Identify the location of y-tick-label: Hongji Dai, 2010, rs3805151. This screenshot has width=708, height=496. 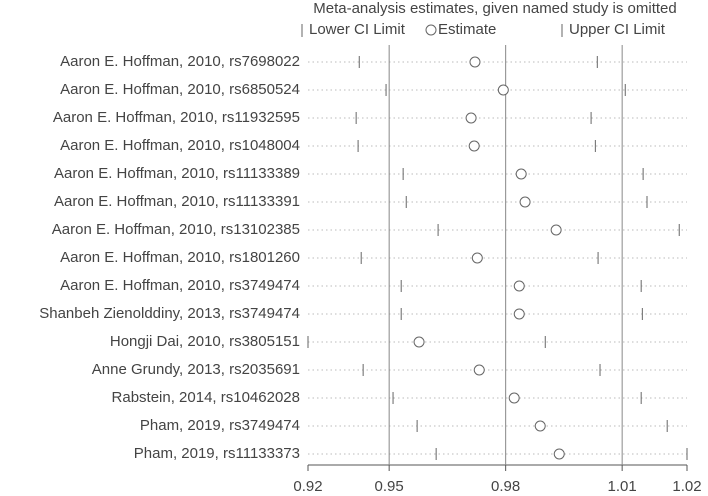
(205, 341).